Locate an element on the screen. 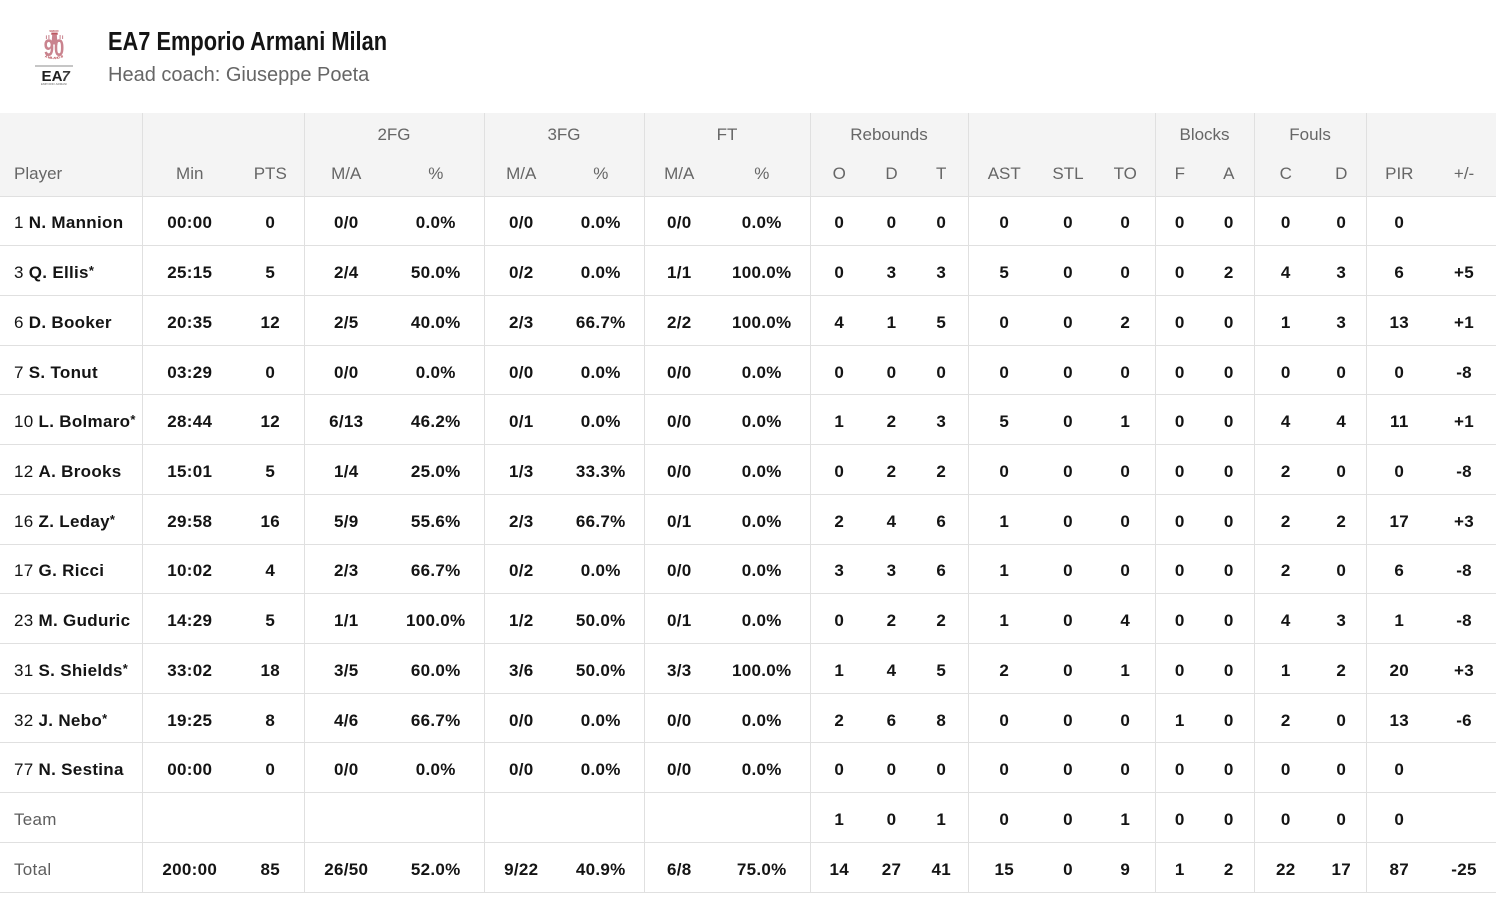 The image size is (1496, 897). svg-text: MCMXXXVI is located at coordinates (54, 31).